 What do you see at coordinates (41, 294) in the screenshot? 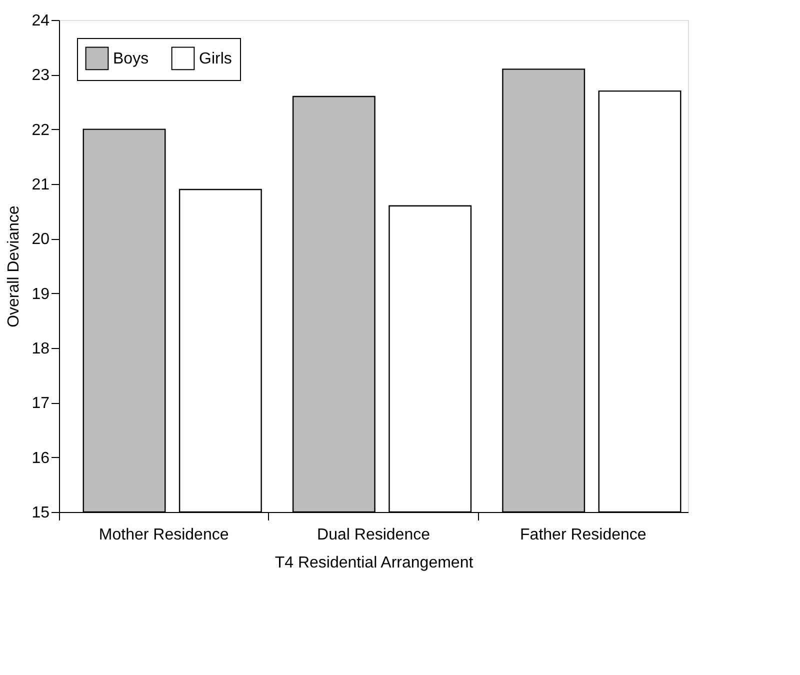
I see `y-tick-label: 19` at bounding box center [41, 294].